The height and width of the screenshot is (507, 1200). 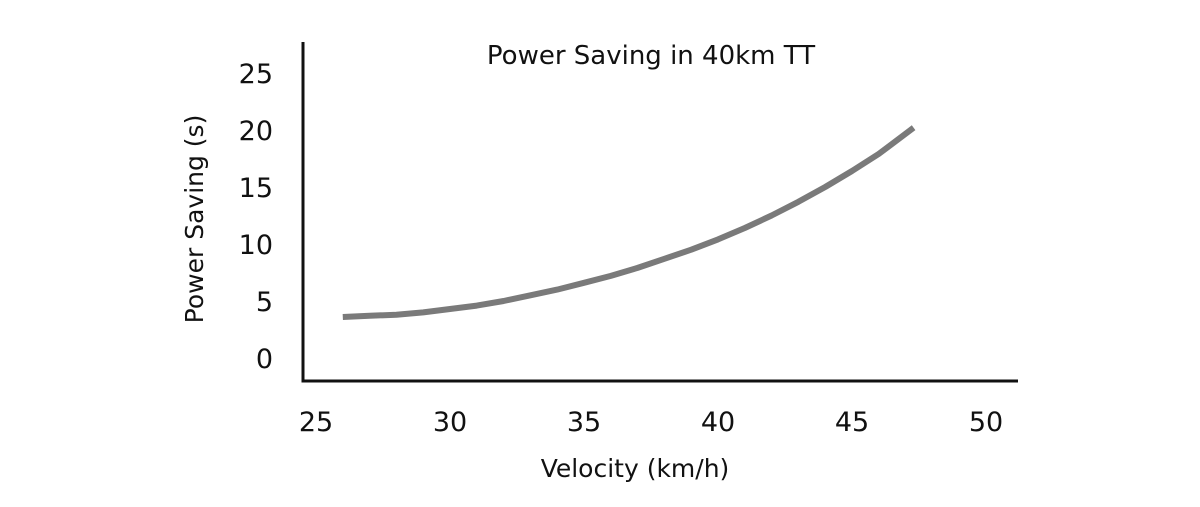 I want to click on y-tick-label: 20, so click(x=256, y=131).